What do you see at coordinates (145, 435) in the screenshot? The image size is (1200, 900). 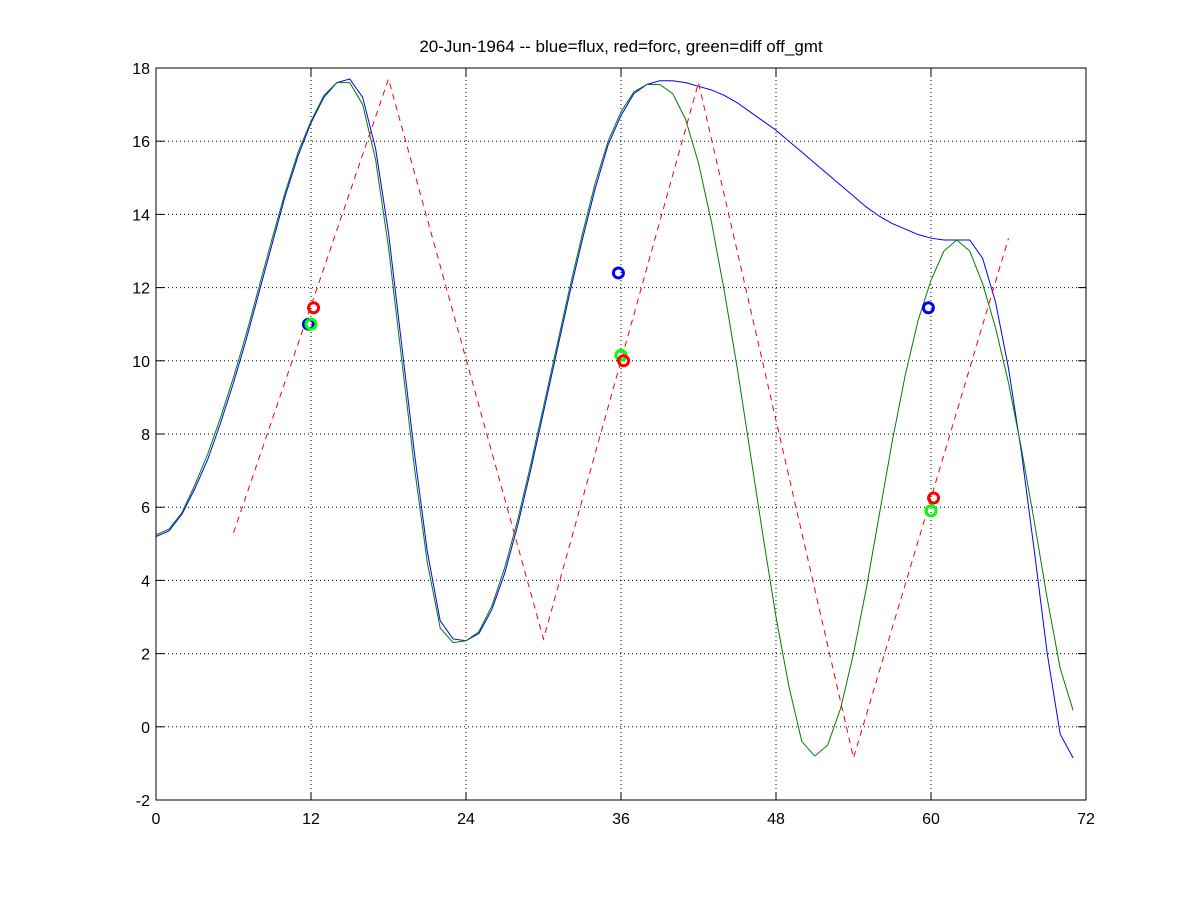 I see `y-tick-label: 8` at bounding box center [145, 435].